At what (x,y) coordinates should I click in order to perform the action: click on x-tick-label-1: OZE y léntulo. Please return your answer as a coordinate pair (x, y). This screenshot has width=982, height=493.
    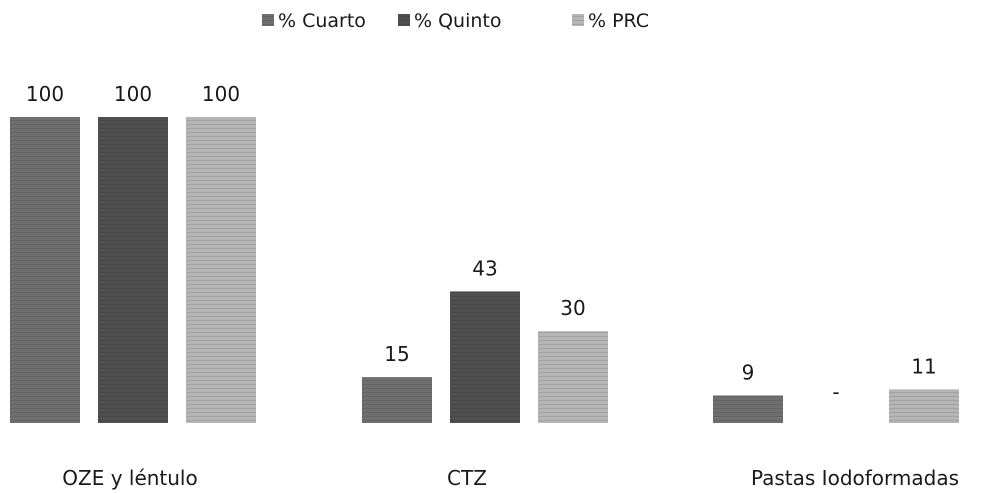
    Looking at the image, I should click on (129, 478).